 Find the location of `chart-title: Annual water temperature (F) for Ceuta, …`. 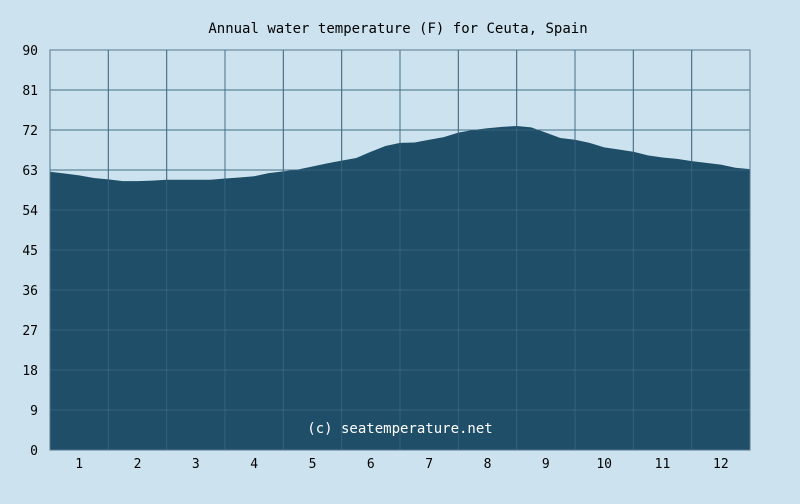

chart-title: Annual water temperature (F) for Ceuta, … is located at coordinates (397, 29).